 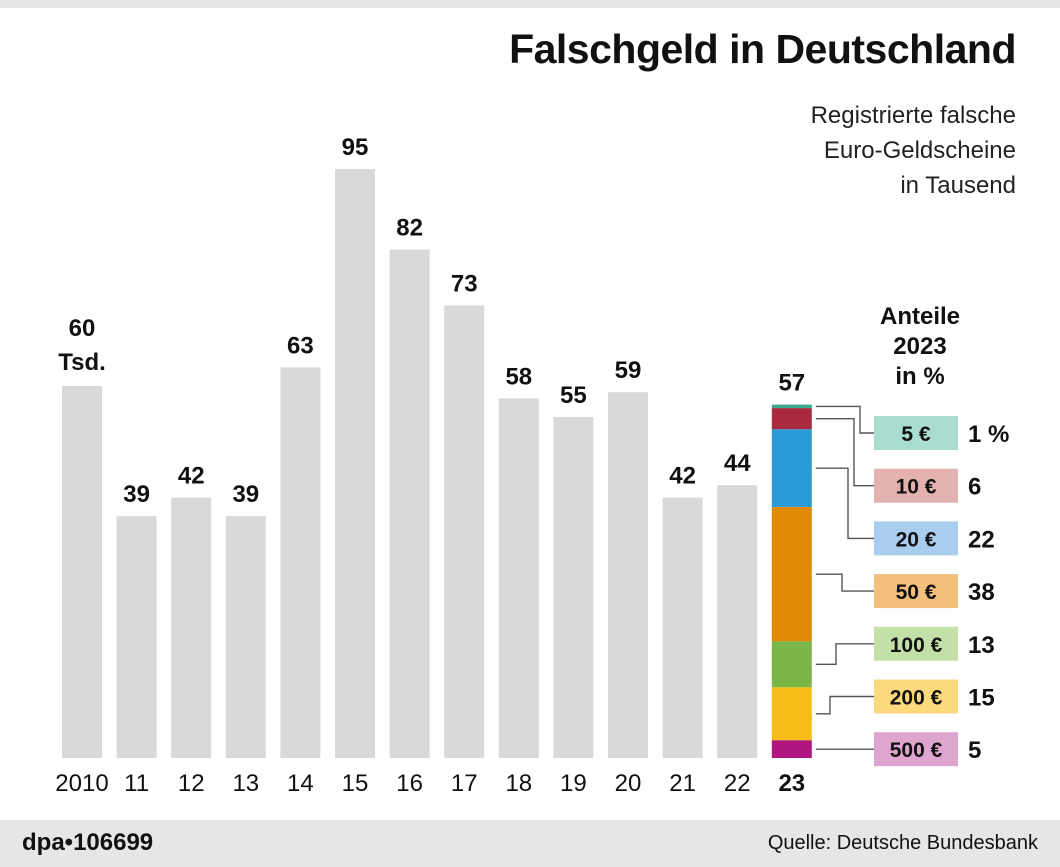 What do you see at coordinates (300, 345) in the screenshot?
I see `value-label: 63` at bounding box center [300, 345].